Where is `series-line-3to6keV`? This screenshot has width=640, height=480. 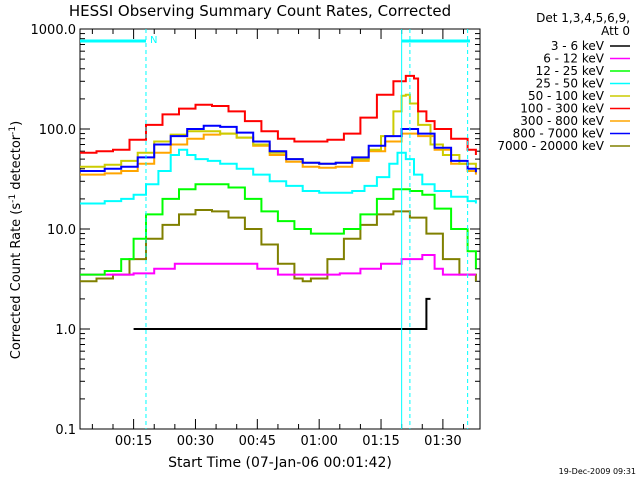 series-line-3to6keV is located at coordinates (282, 313).